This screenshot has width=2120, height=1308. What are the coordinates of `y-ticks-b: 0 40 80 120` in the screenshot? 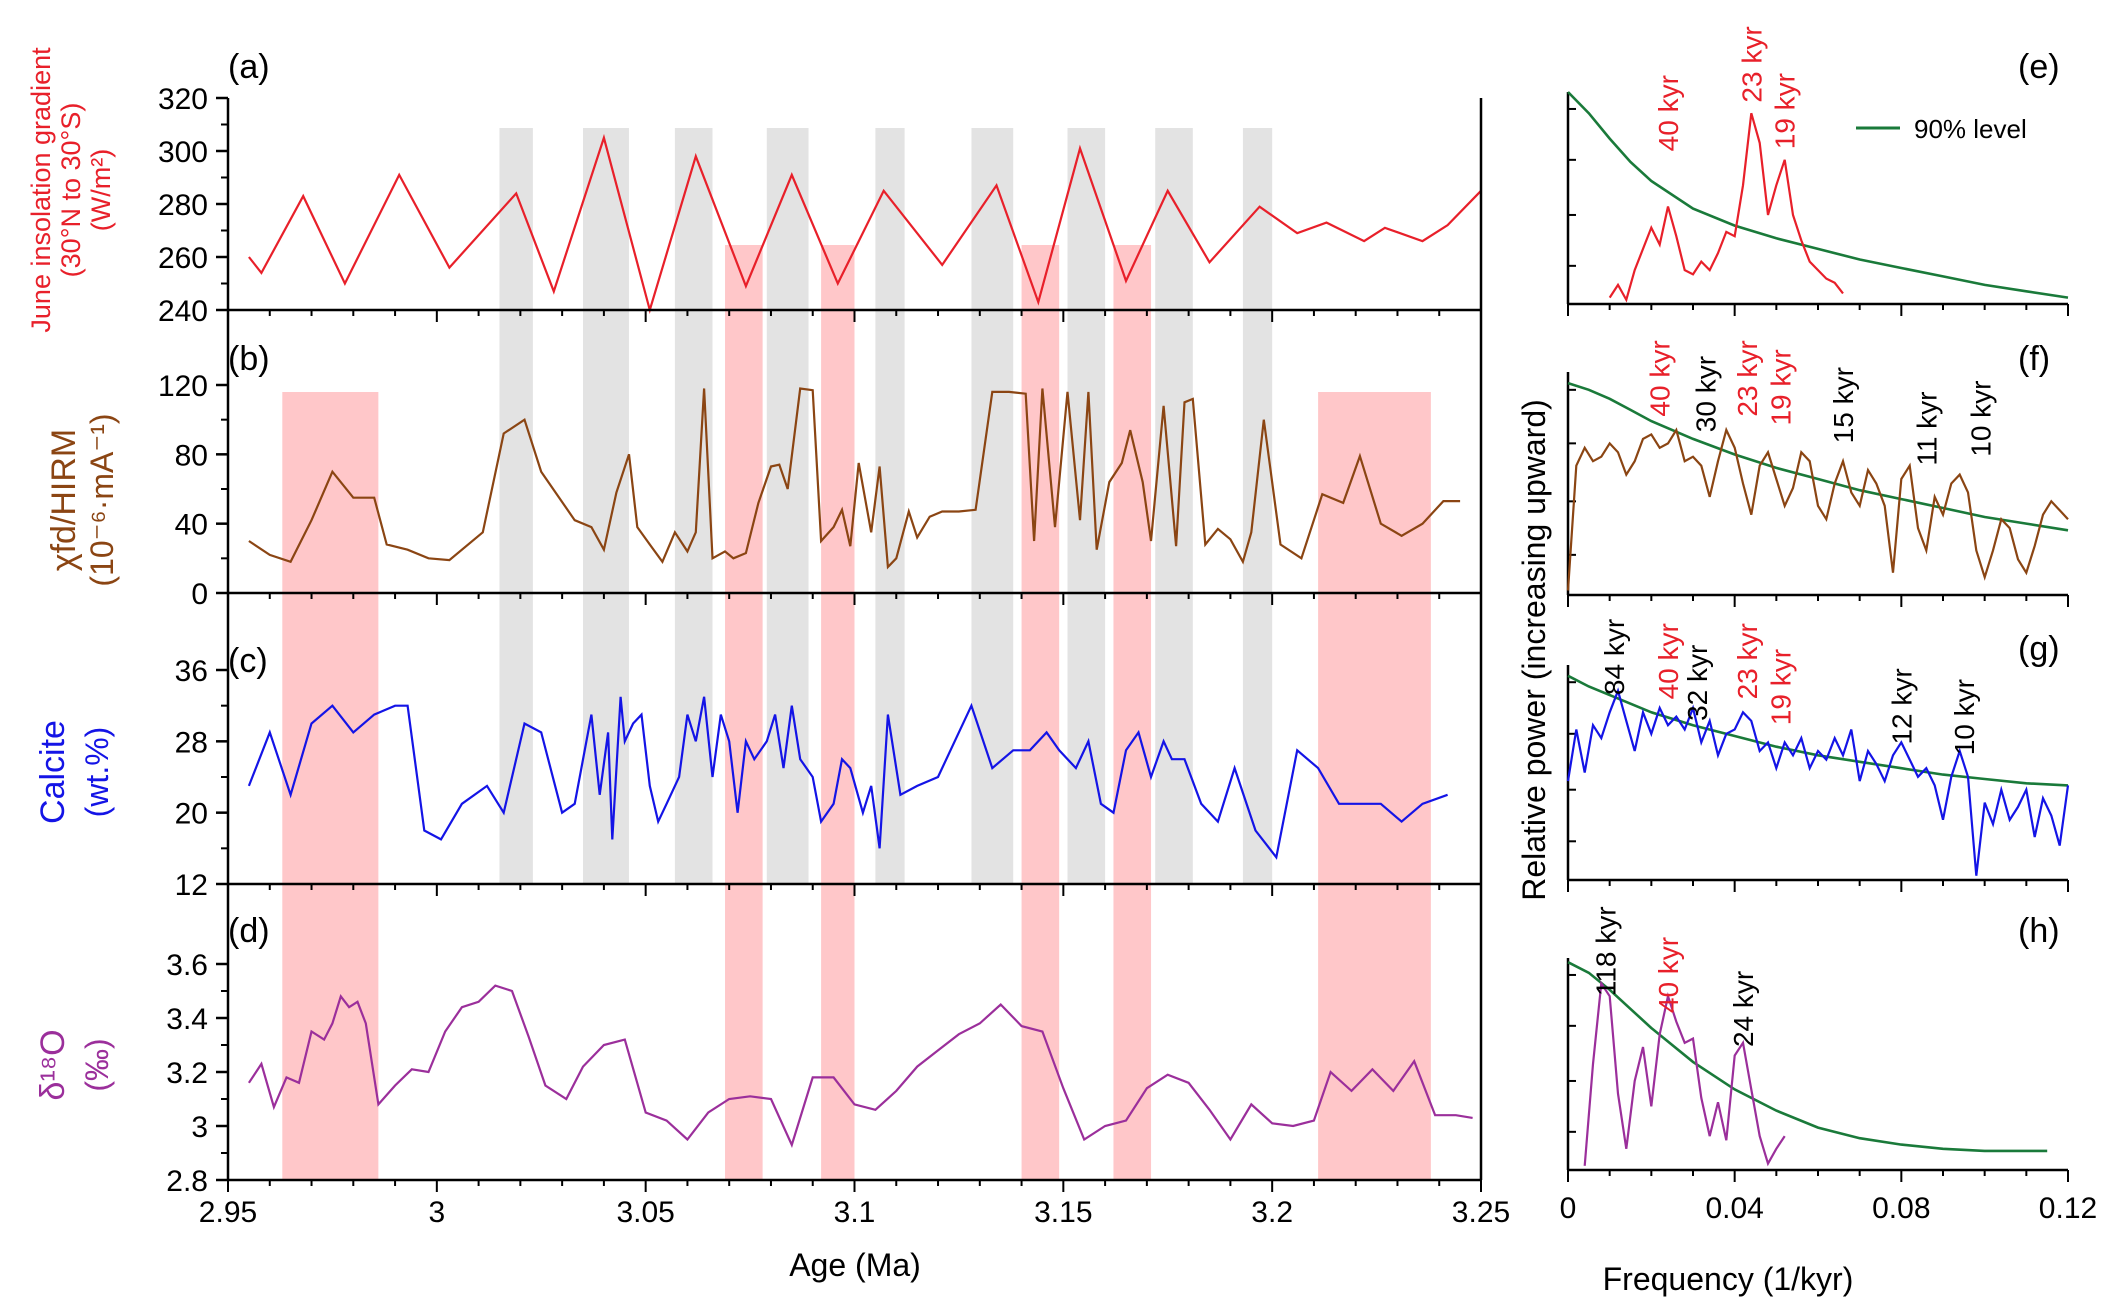 It's located at (820, 490).